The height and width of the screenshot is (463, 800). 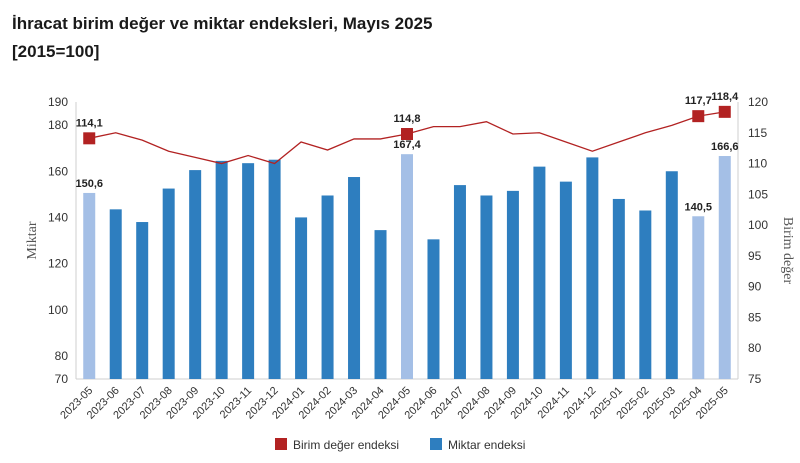 What do you see at coordinates (58, 171) in the screenshot?
I see `left-tick-label: 160` at bounding box center [58, 171].